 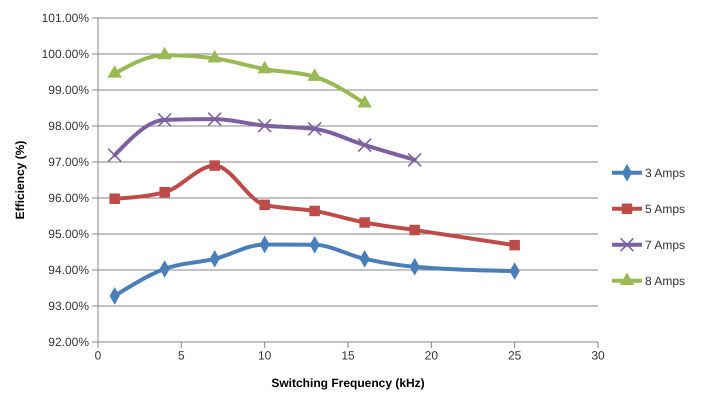 I want to click on y-tick-label: 92.00%, so click(x=69, y=341).